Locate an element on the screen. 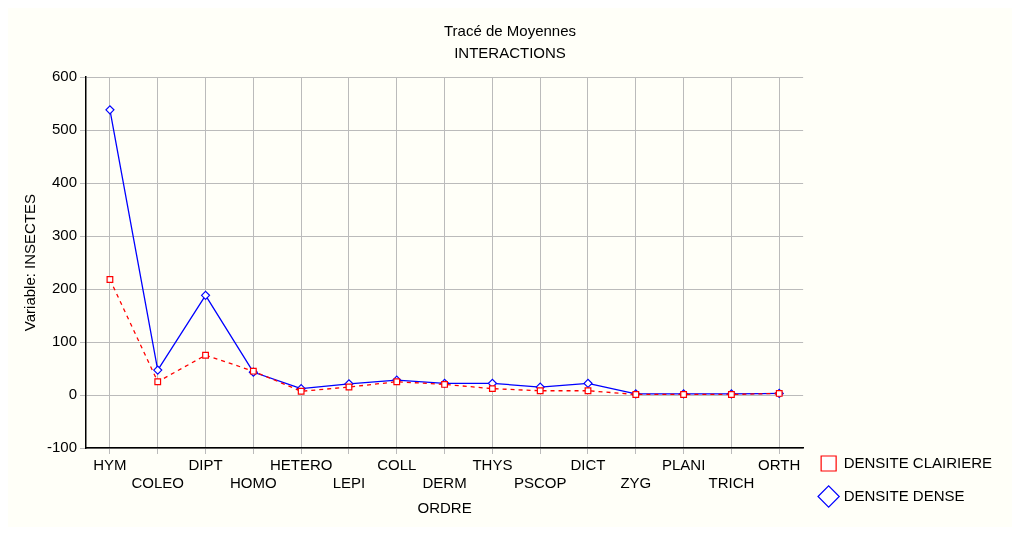  x-tick-label: DIPT is located at coordinates (205, 465).